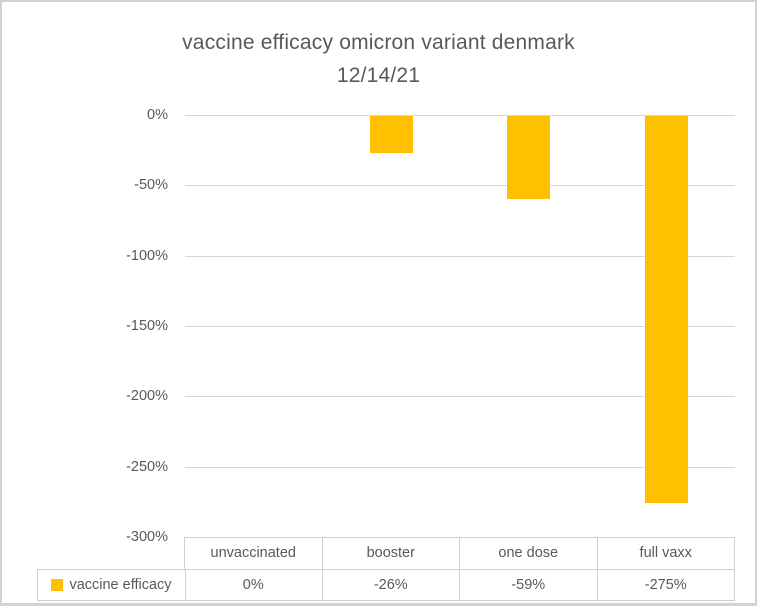 The height and width of the screenshot is (611, 757). Describe the element at coordinates (147, 466) in the screenshot. I see `y-axis-tick-label: -250%` at that location.